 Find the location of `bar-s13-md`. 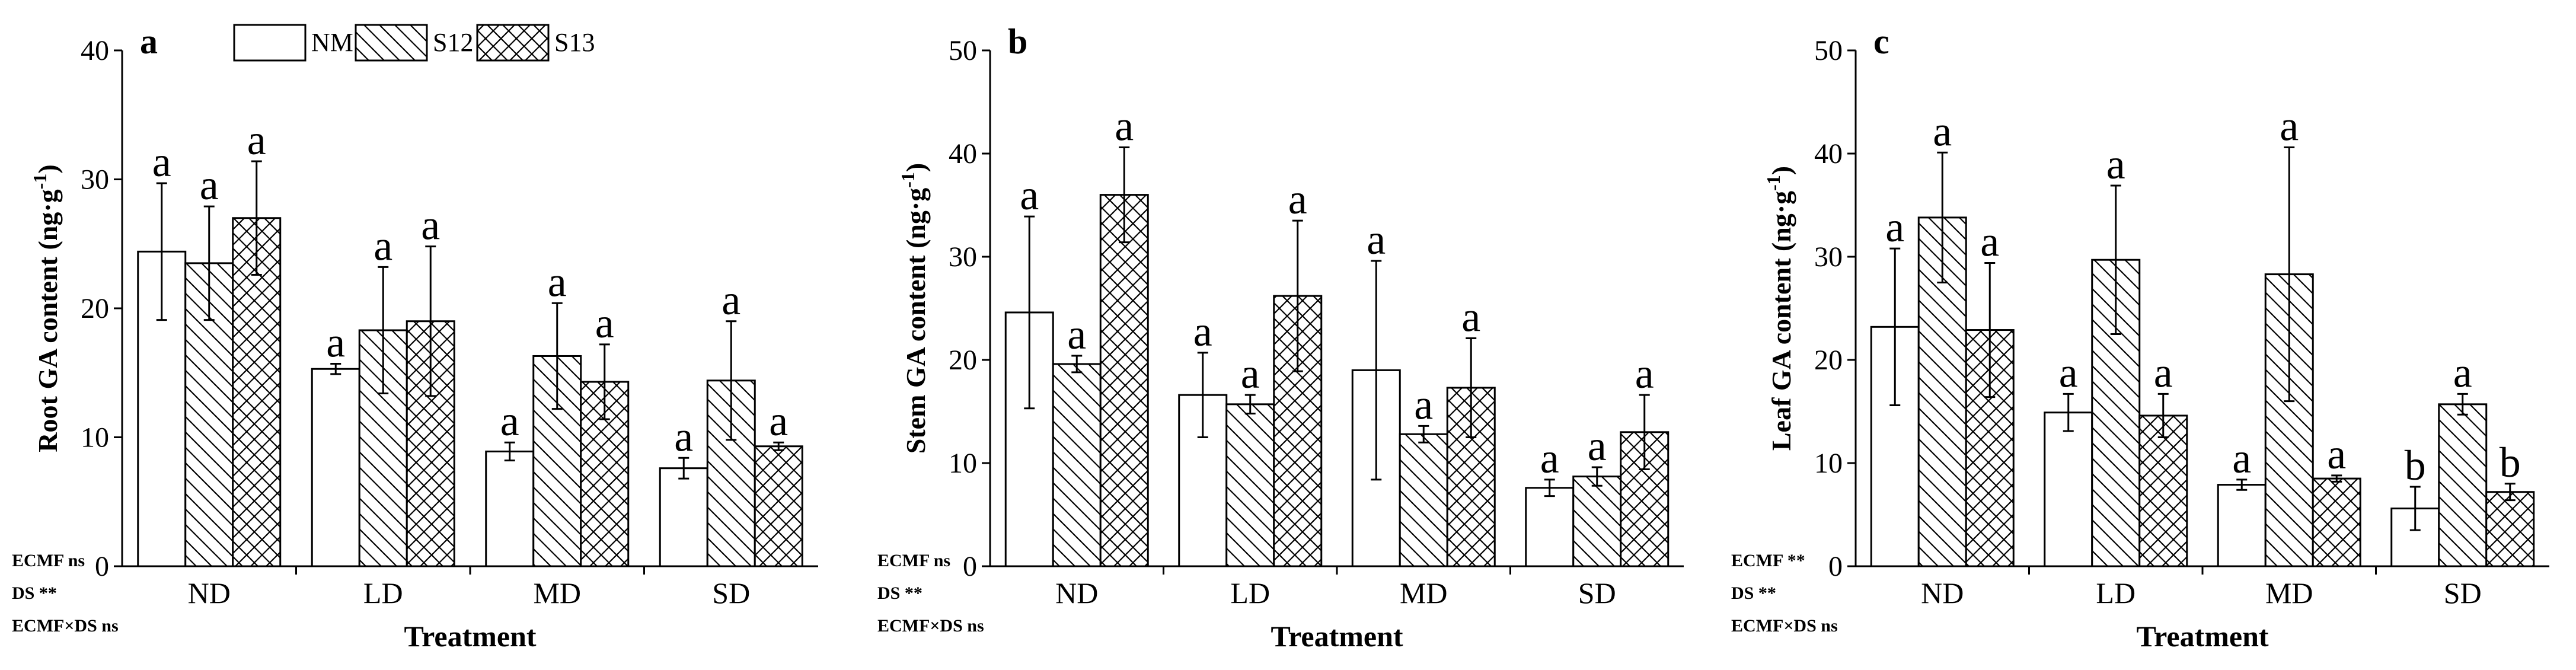

bar-s13-md is located at coordinates (2336, 522).